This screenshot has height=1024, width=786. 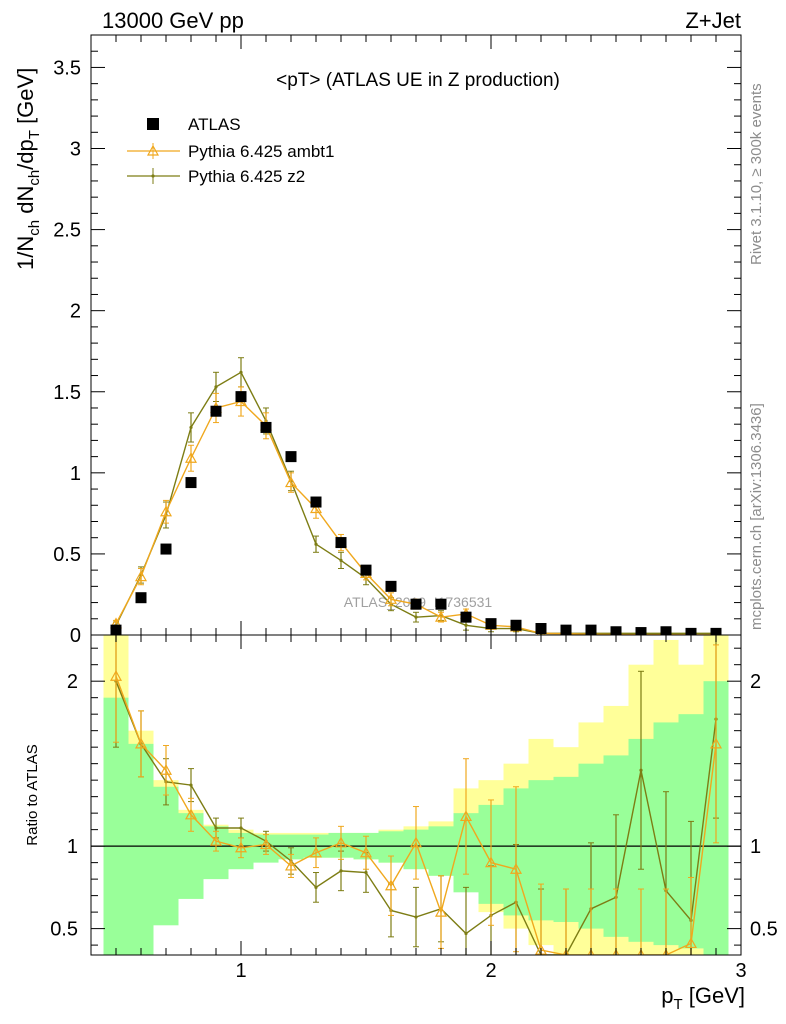 I want to click on legend: ATLAS Pythia 6.425 ambt1 Pythia 6.425 z2, so click(x=230, y=150).